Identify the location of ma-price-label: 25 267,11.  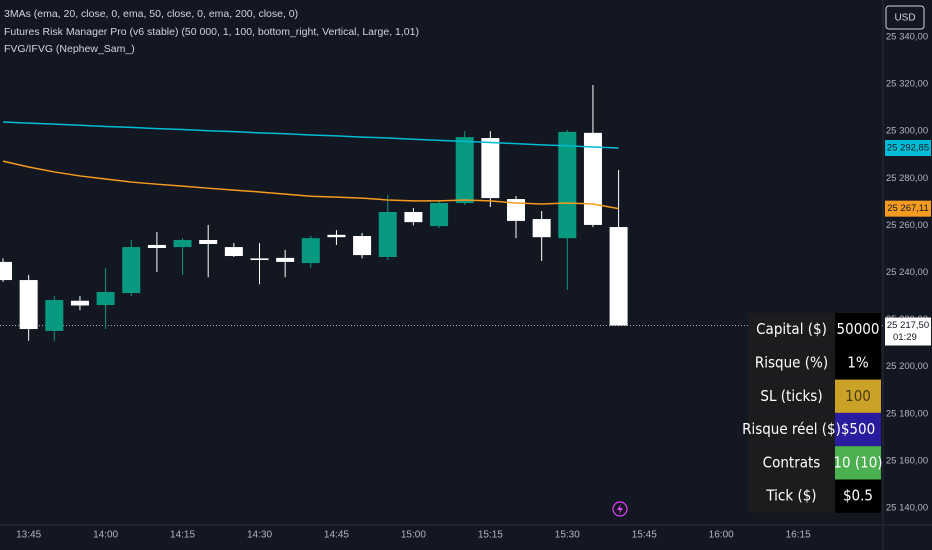
(908, 208).